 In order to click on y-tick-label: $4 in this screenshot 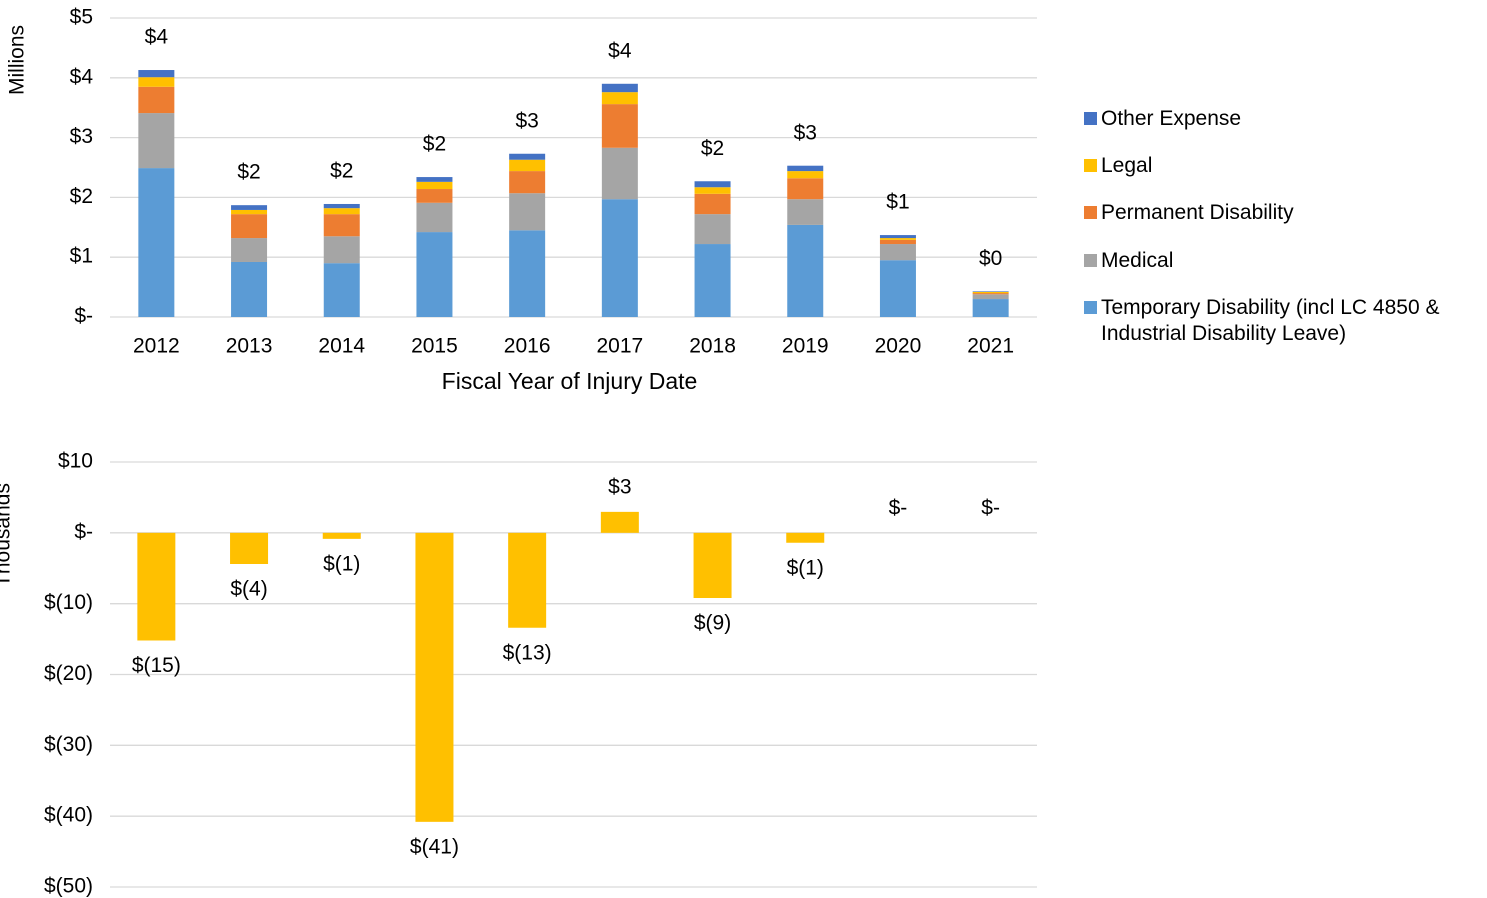, I will do `click(82, 76)`.